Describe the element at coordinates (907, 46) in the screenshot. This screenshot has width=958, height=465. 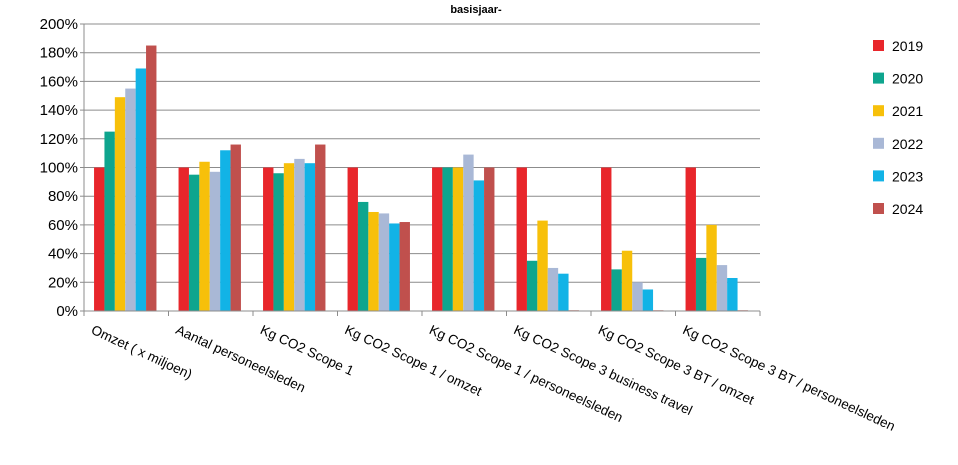
I see `legend-label-2019: 2019` at that location.